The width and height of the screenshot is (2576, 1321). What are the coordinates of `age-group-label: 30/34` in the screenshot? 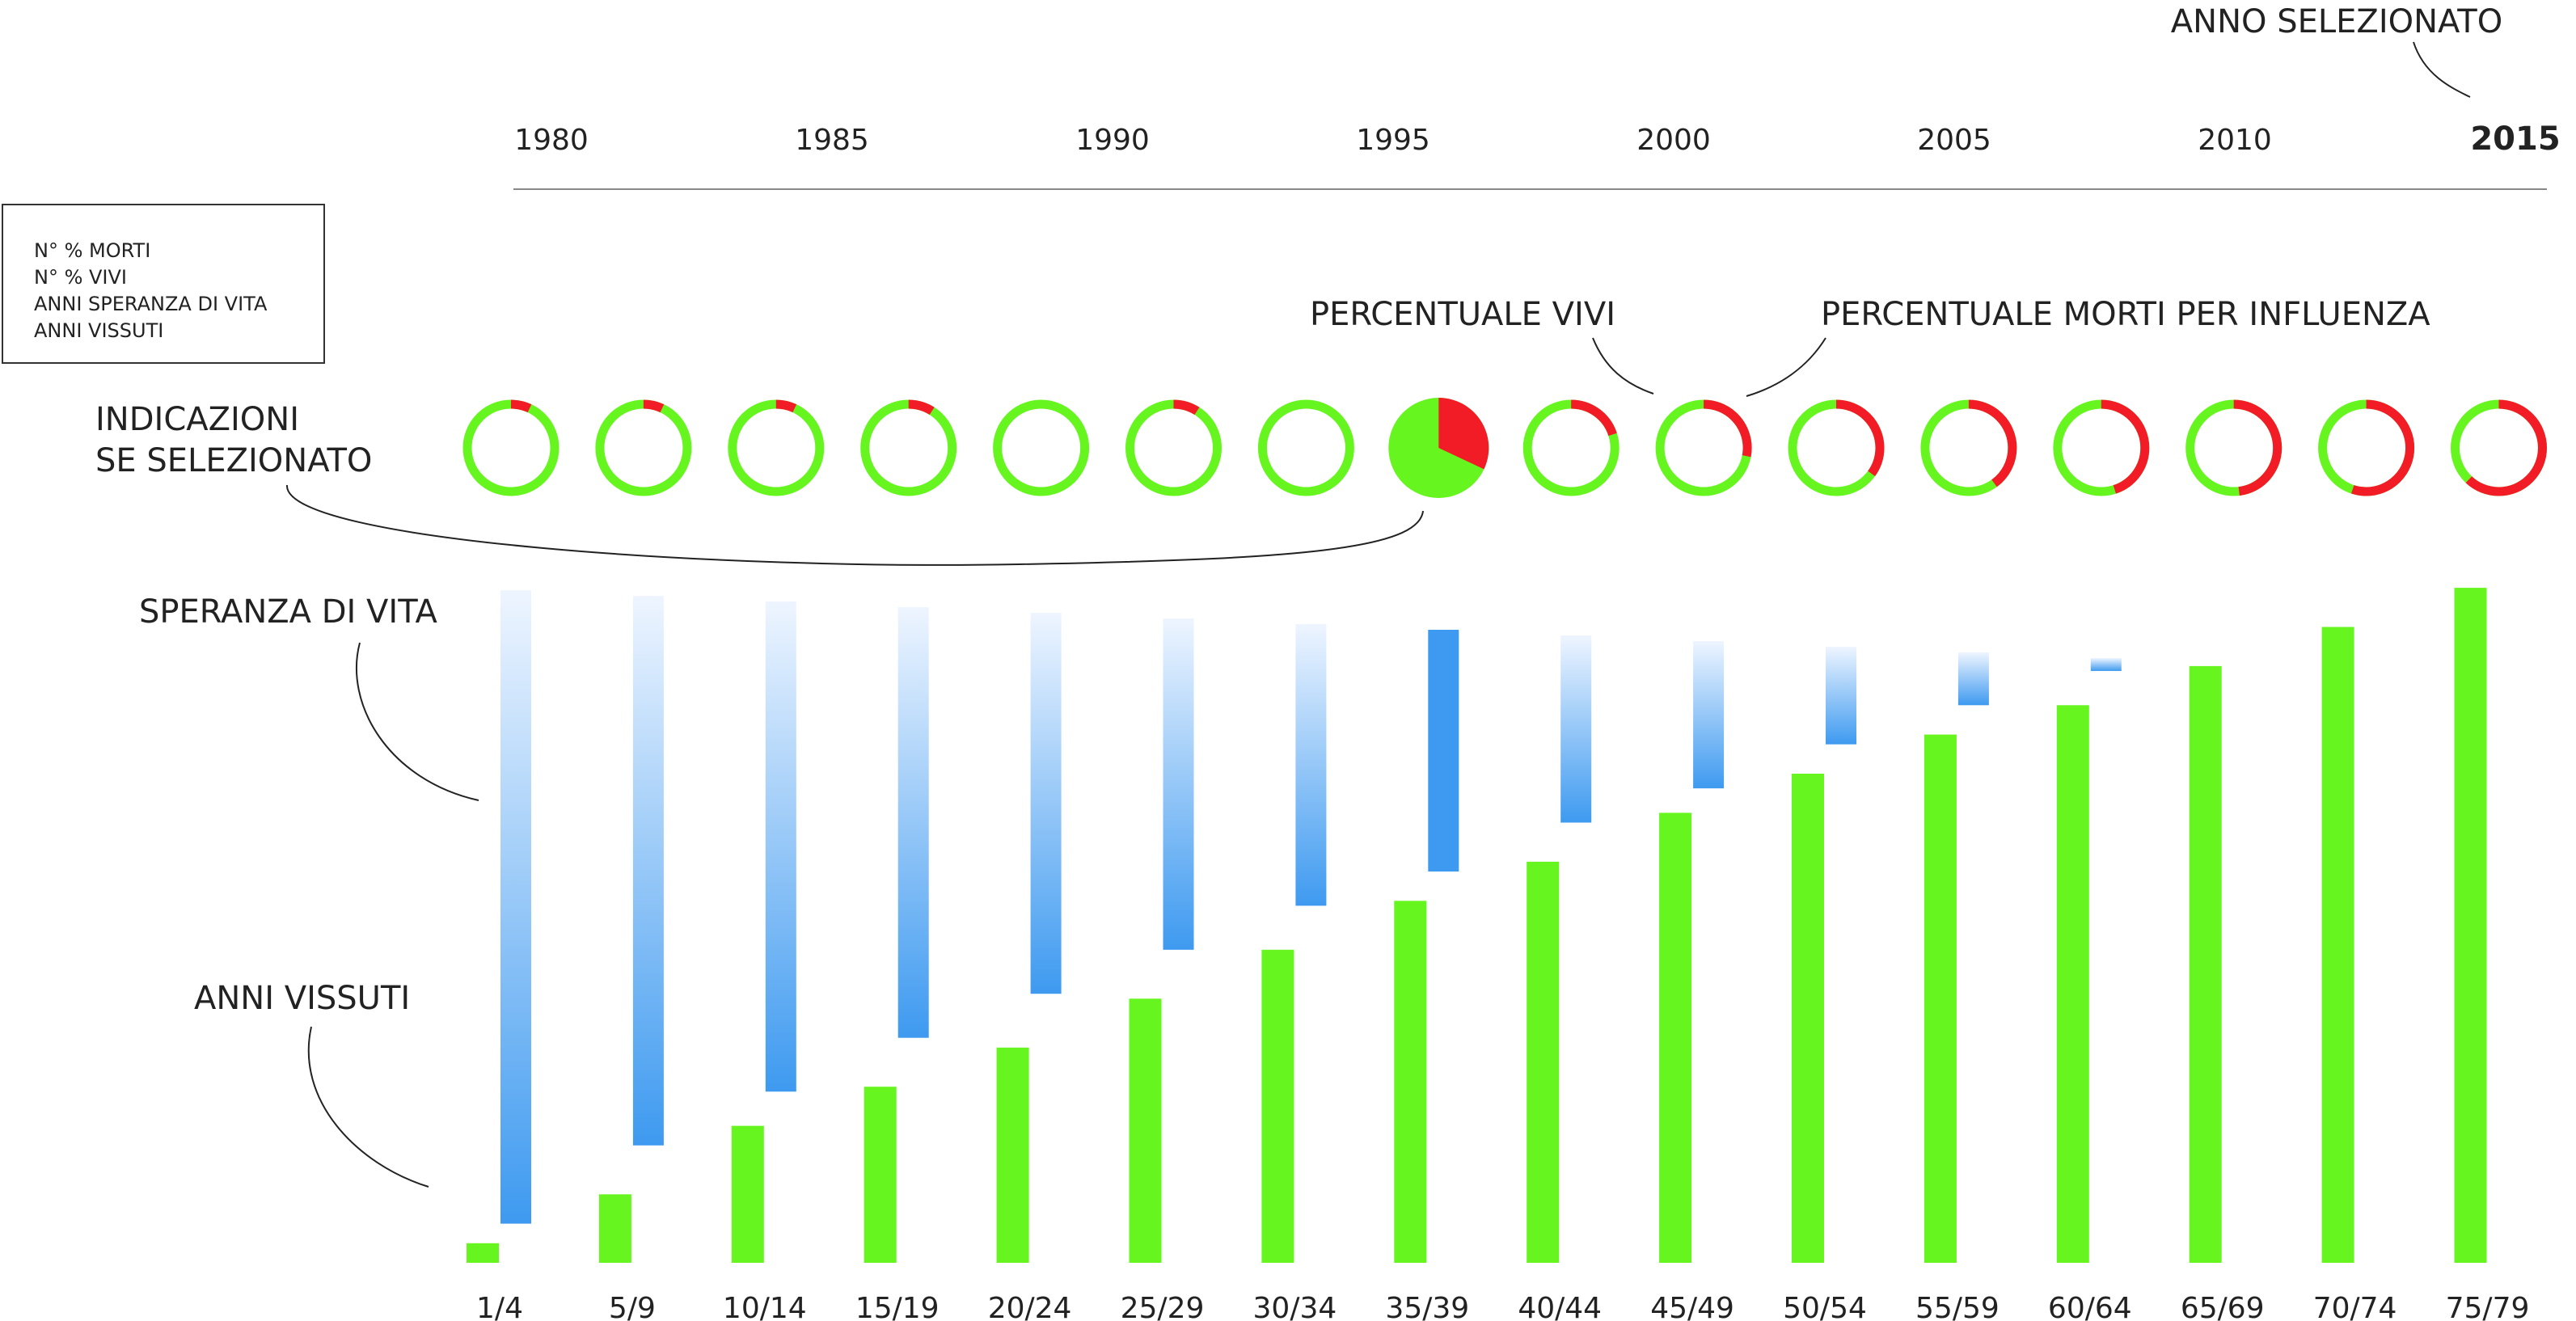 It's located at (1295, 1306).